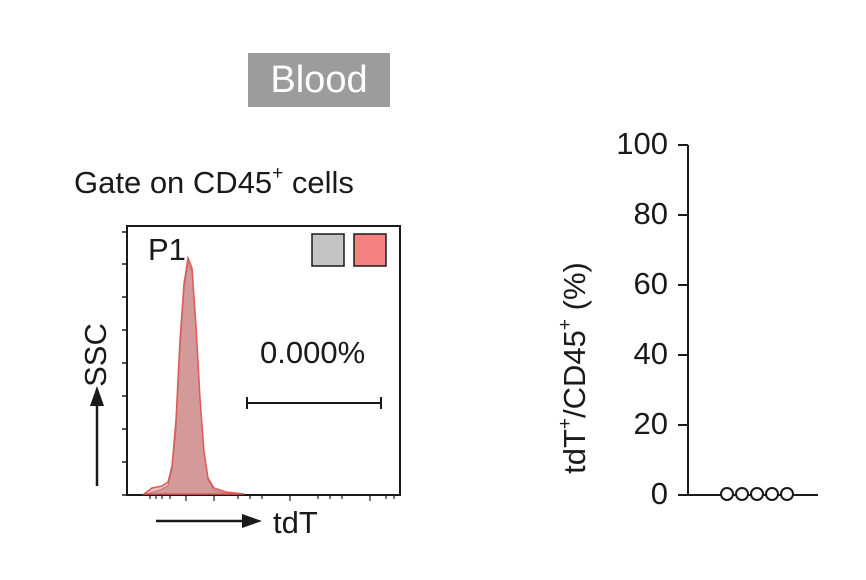 This screenshot has height=580, width=866. What do you see at coordinates (574, 451) in the screenshot?
I see `ylabel-part-a: tdT` at bounding box center [574, 451].